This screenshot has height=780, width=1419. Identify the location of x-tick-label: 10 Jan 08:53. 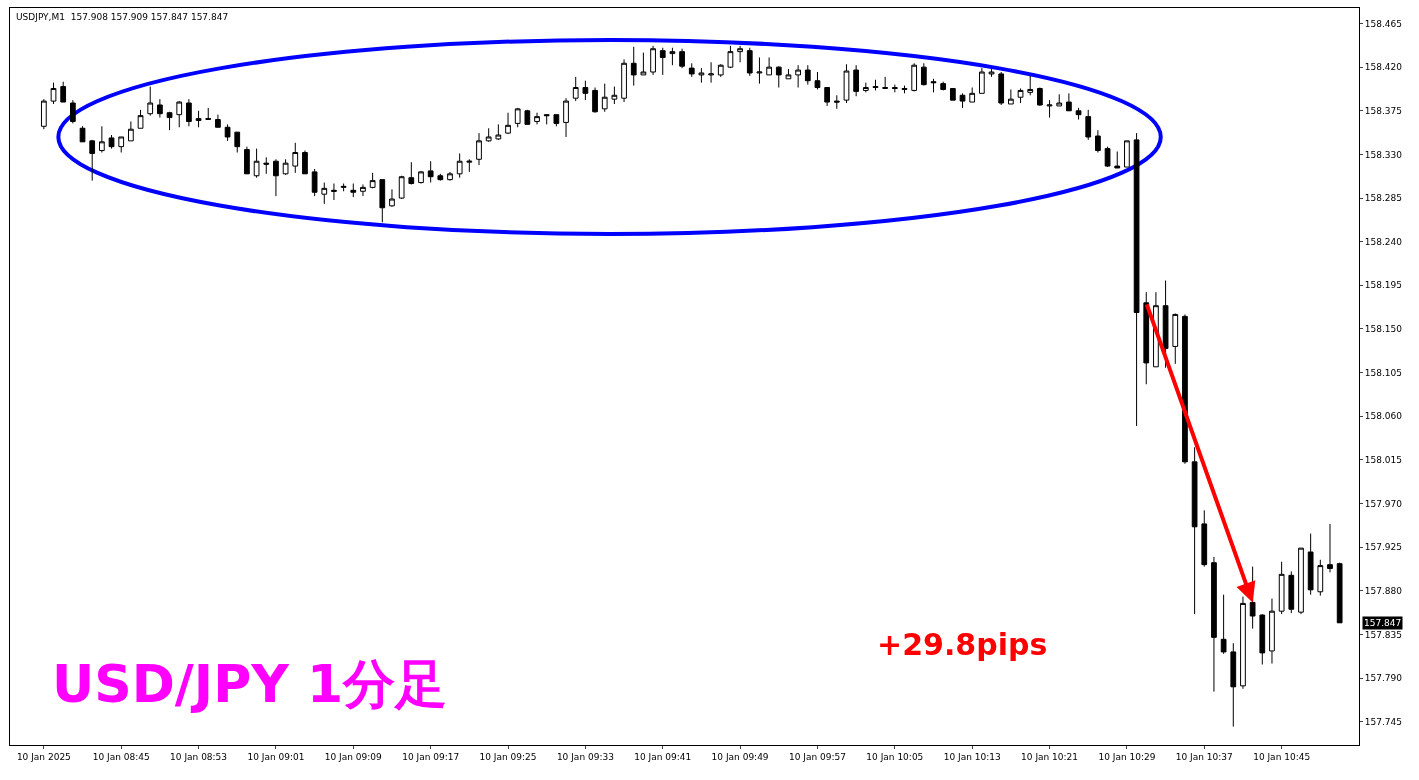
(199, 756).